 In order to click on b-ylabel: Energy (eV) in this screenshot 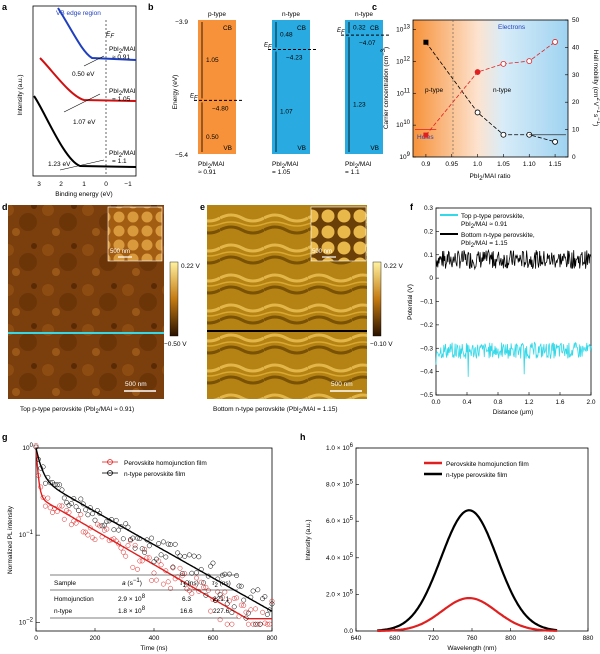, I will do `click(175, 92)`.